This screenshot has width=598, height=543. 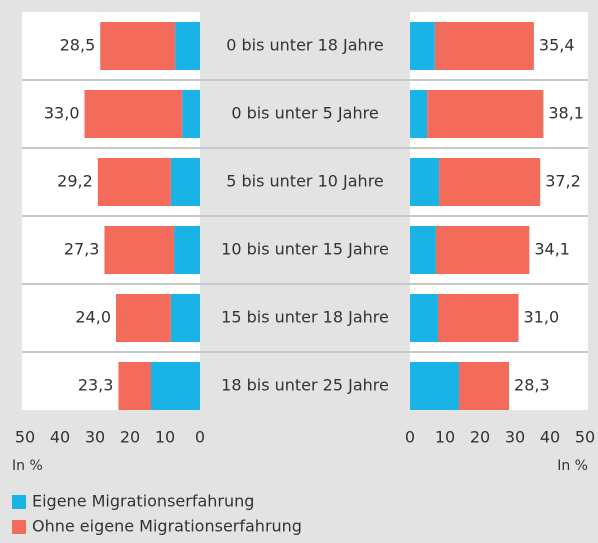 I want to click on legend-label: Ohne eigene Migrationserfahrung, so click(x=167, y=526).